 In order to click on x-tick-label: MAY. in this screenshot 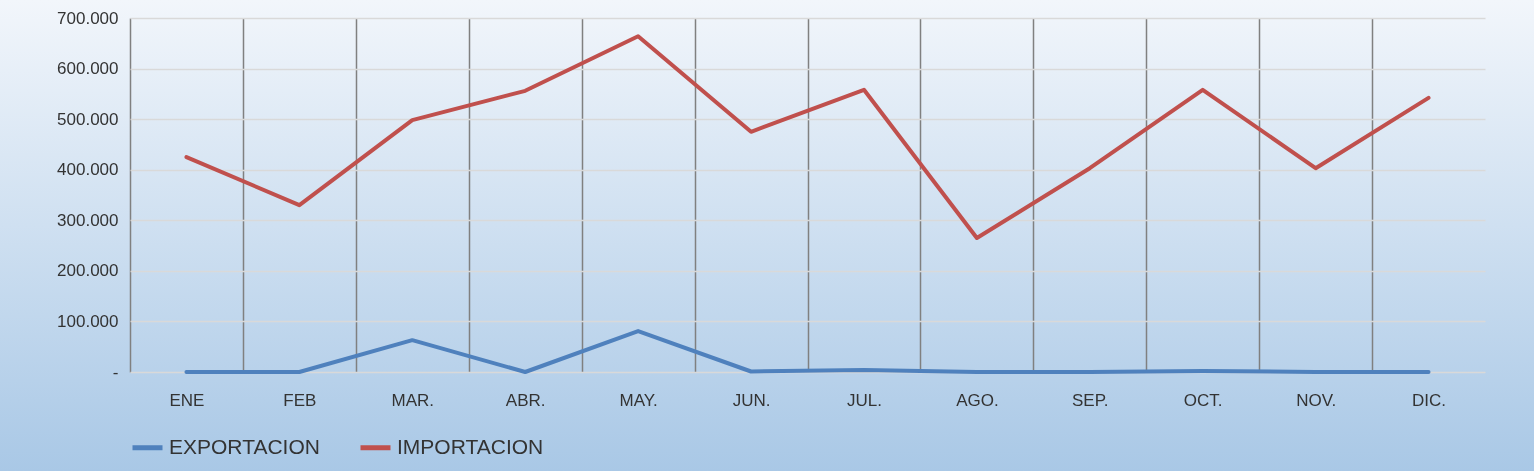, I will do `click(638, 400)`.